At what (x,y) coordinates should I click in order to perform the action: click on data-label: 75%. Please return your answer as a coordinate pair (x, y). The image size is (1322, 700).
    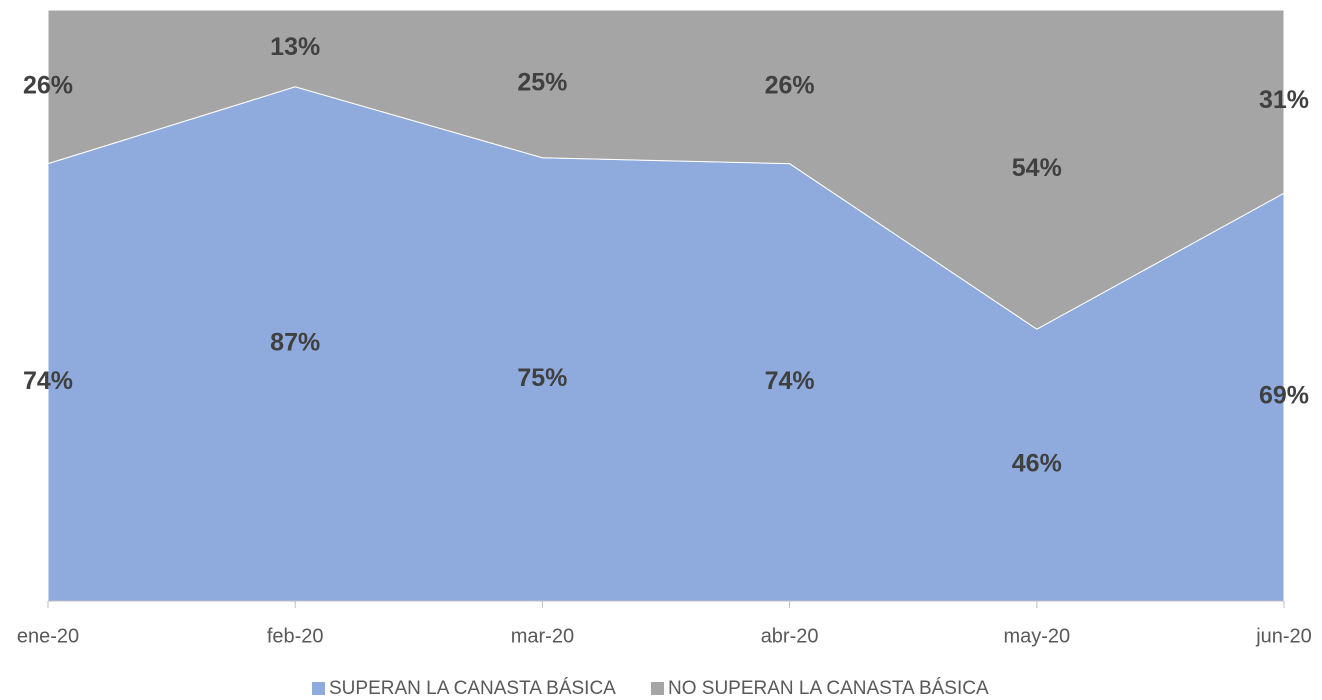
    Looking at the image, I should click on (542, 378).